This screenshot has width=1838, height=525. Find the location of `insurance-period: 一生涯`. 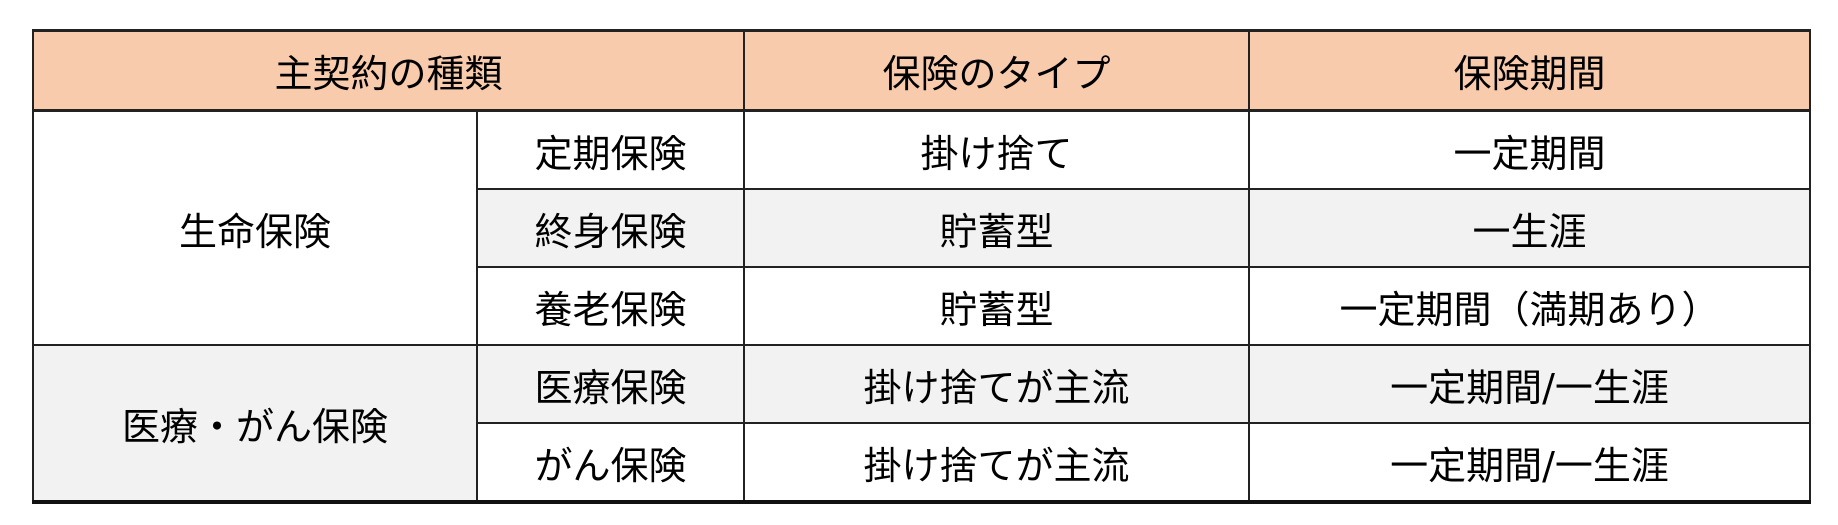

insurance-period: 一生涯 is located at coordinates (1529, 228).